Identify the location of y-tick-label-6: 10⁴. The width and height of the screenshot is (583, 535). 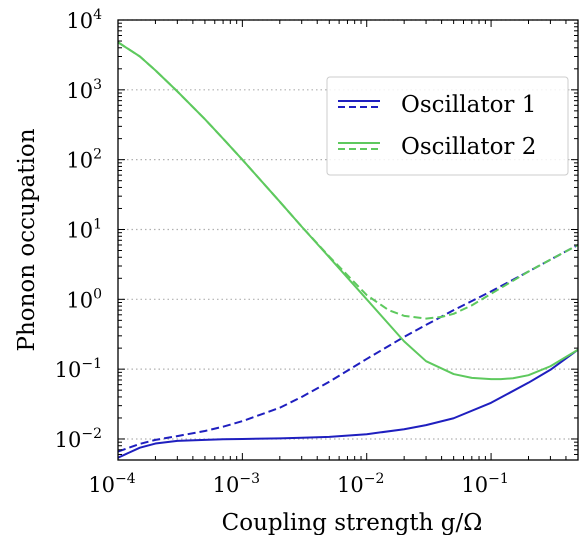
(84, 20).